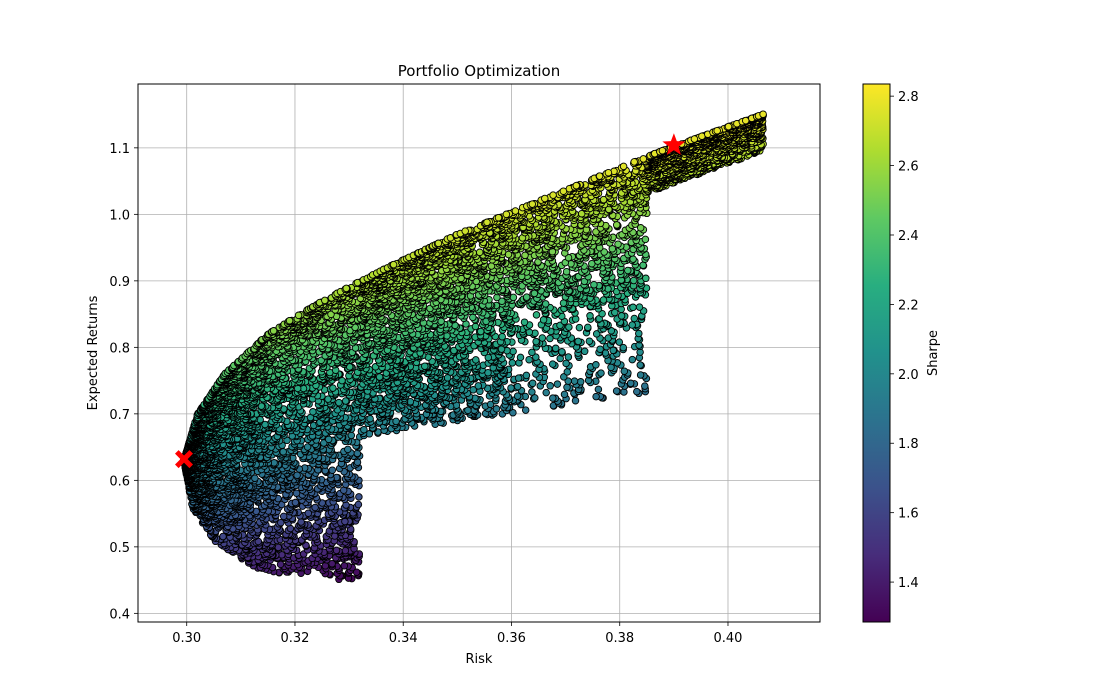 The height and width of the screenshot is (700, 1100). I want to click on chart-title: Portfolio Optimization, so click(479, 71).